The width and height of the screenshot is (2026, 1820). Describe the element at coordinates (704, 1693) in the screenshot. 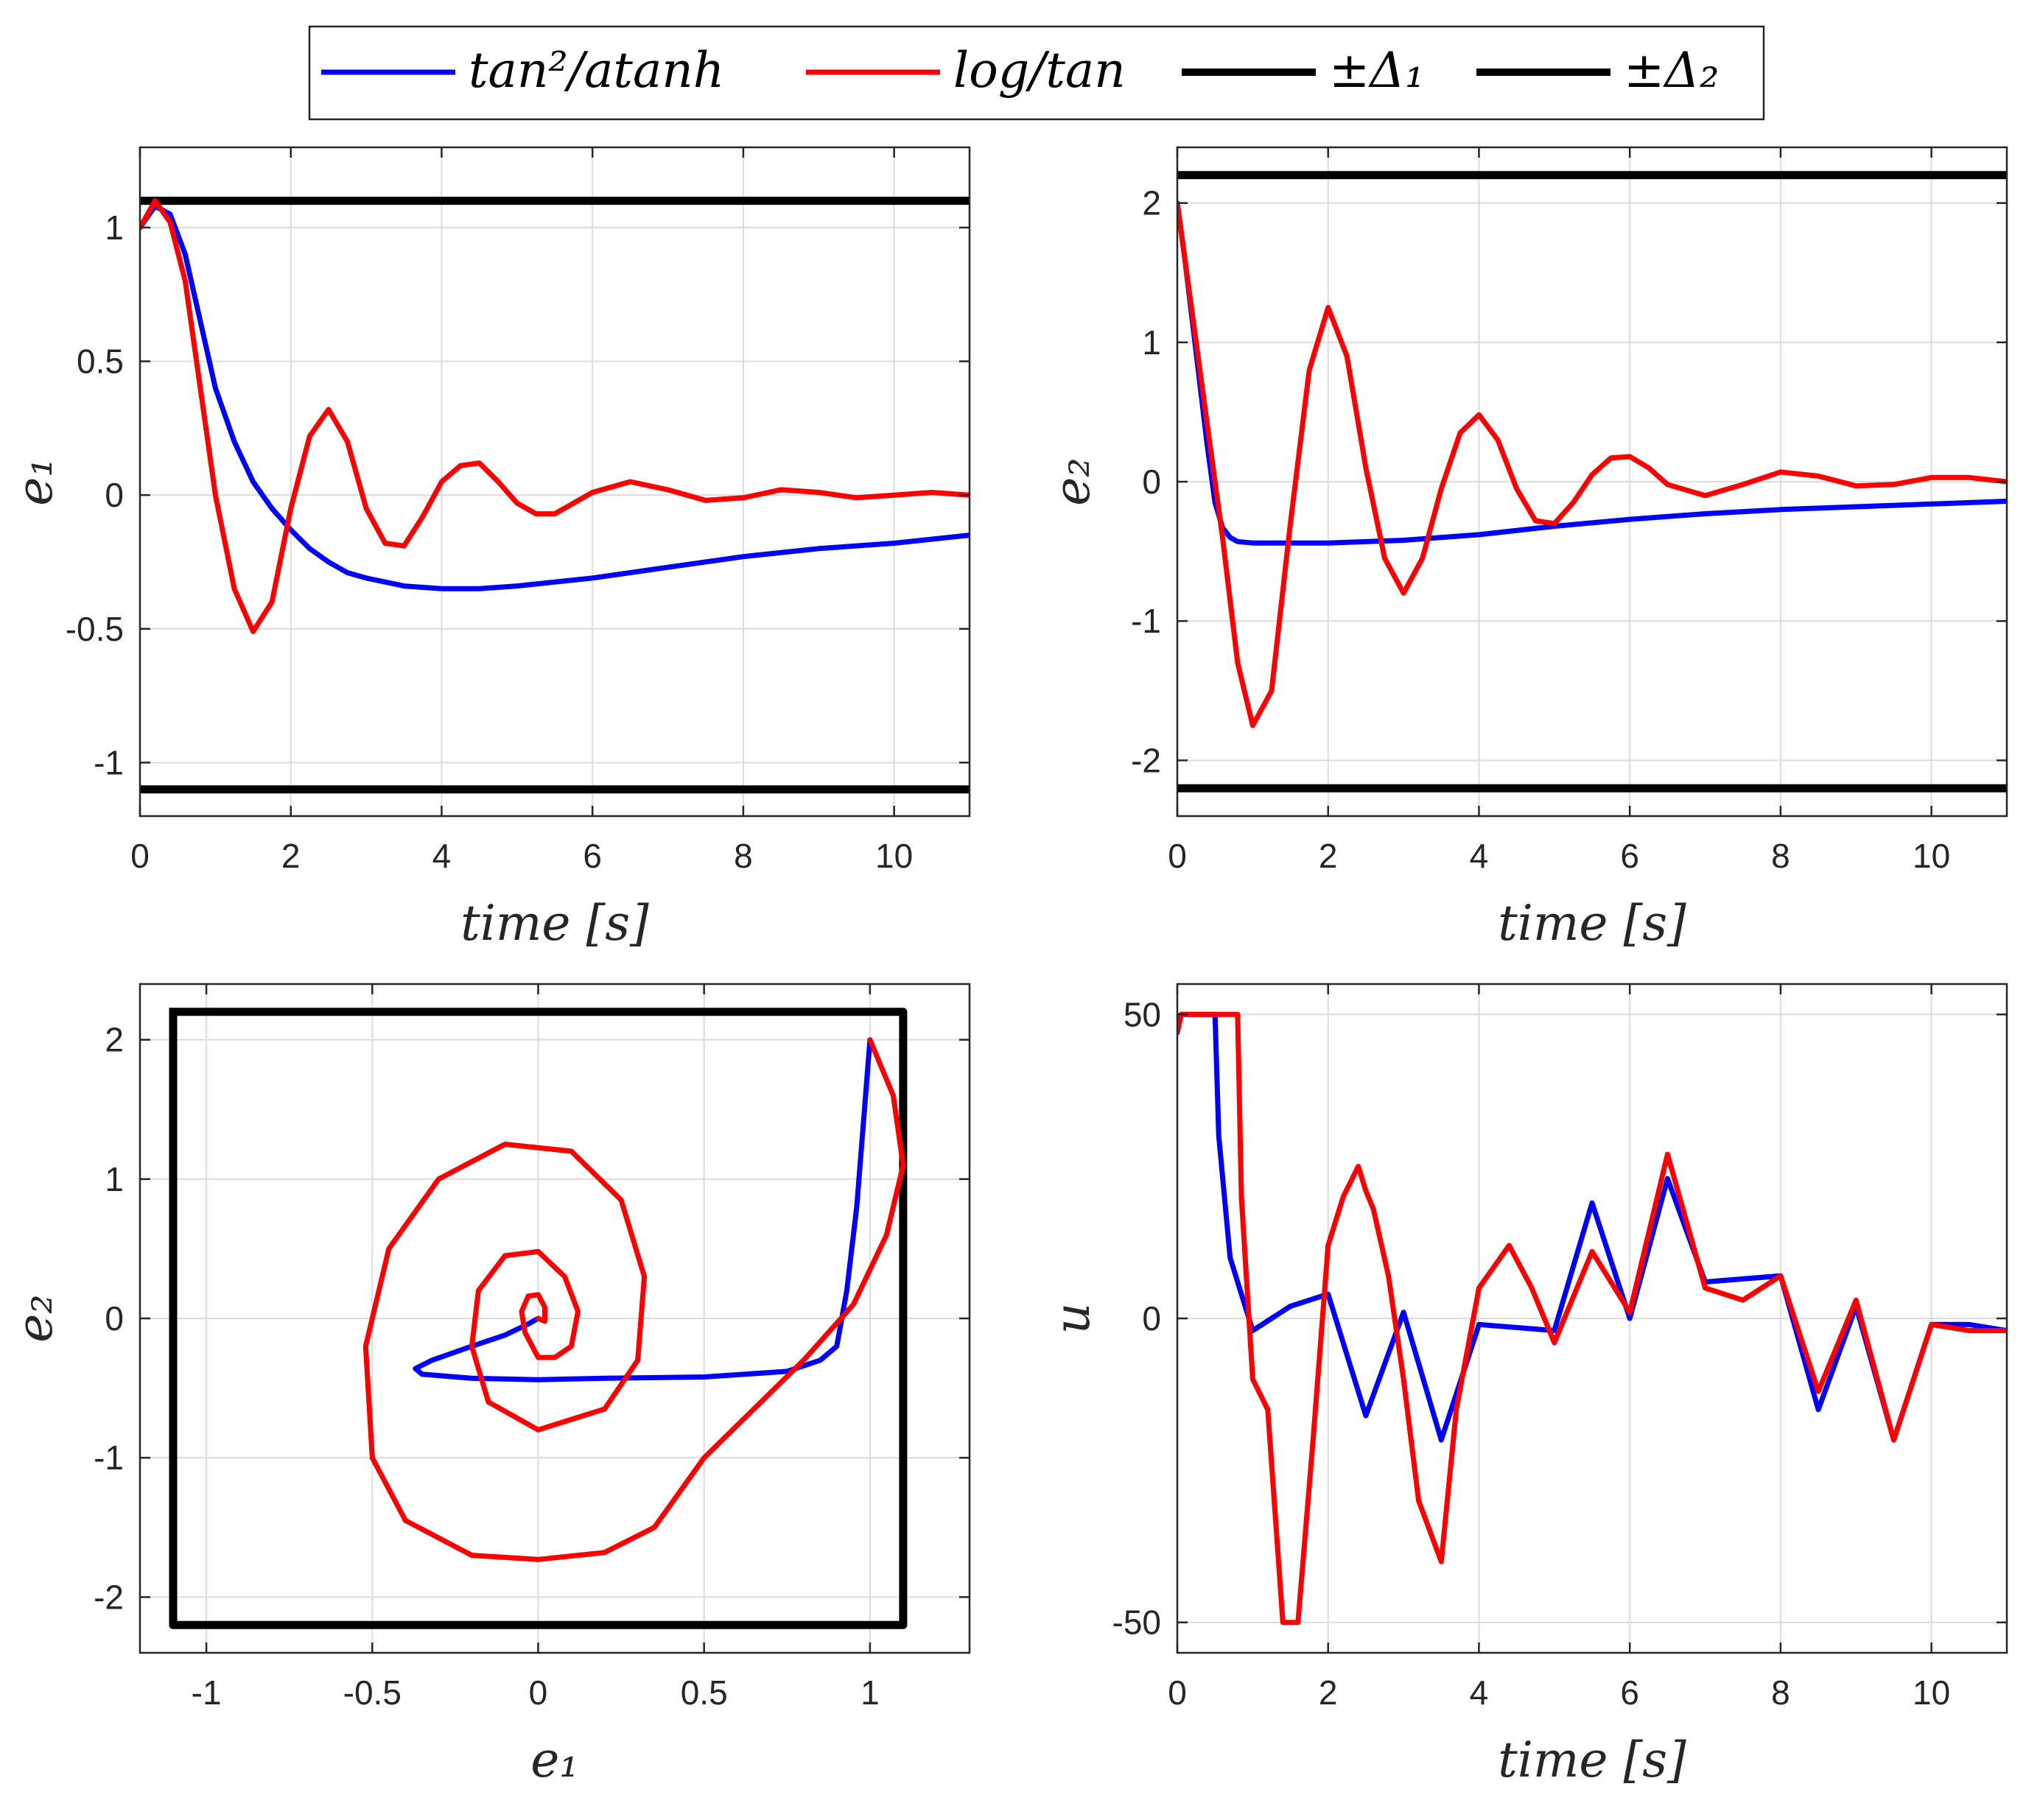

I see `xtick-label: 0.5` at that location.